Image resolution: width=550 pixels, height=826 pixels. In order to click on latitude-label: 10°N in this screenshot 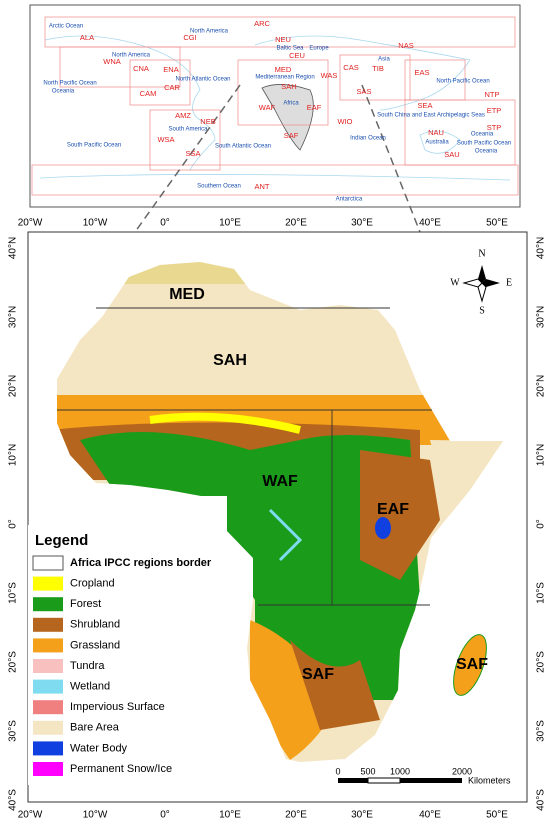, I will do `click(13, 455)`.